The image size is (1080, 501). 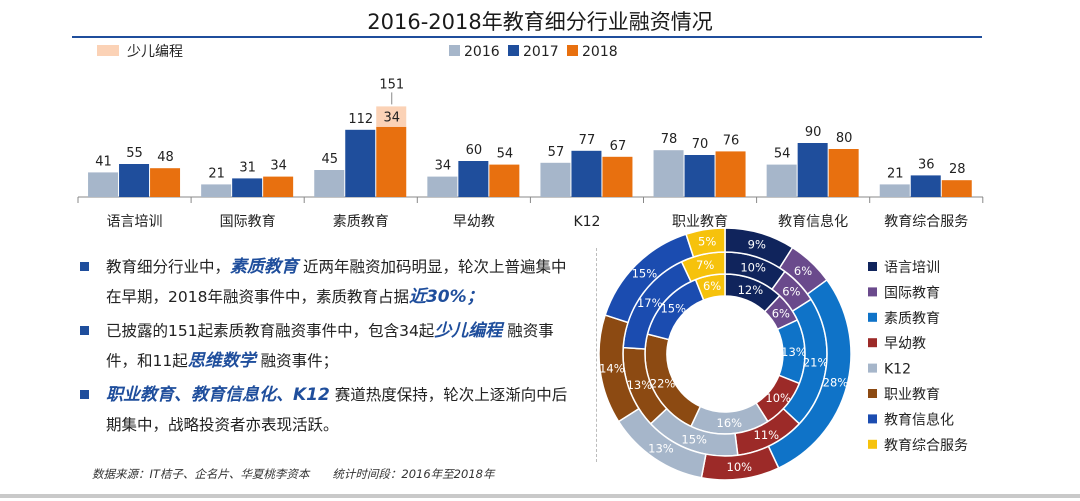 I want to click on title-divider, so click(x=527, y=37).